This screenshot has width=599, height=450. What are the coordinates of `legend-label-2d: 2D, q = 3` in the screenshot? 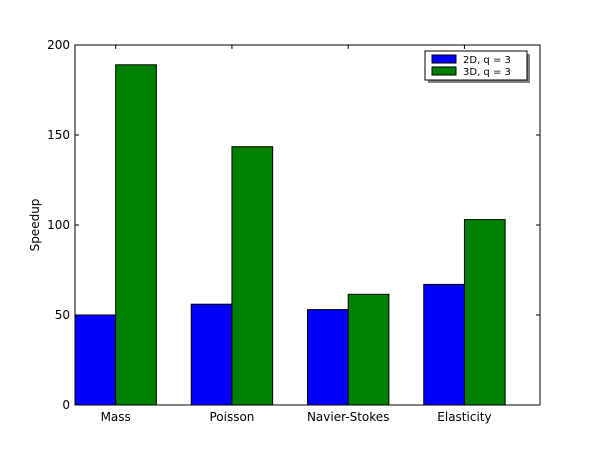 It's located at (487, 60).